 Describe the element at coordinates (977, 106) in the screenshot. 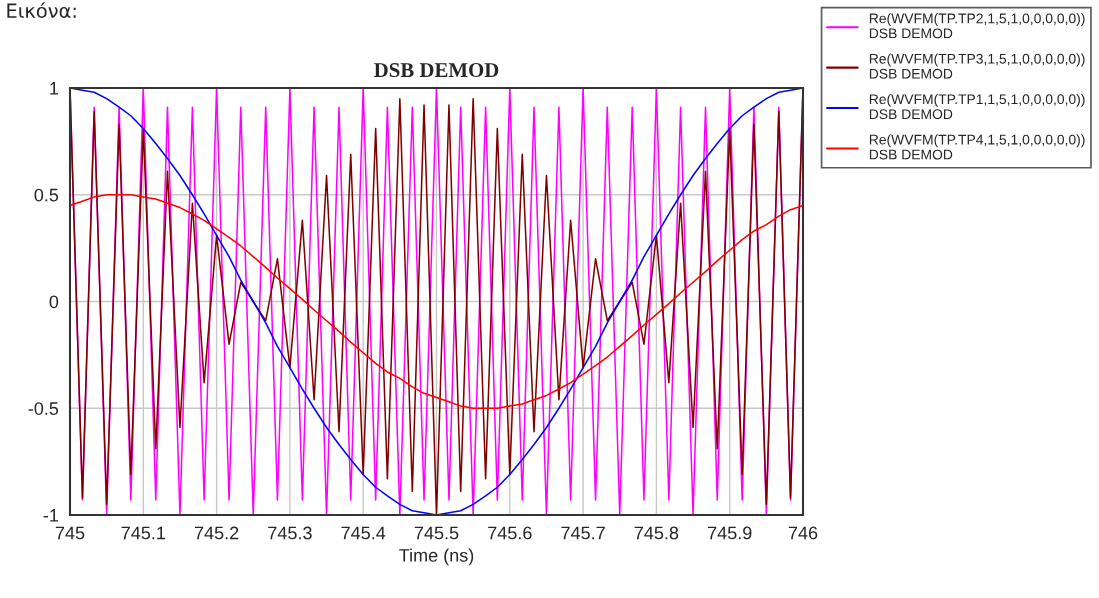

I see `legend-label: Re(WVFM(TP.TP1,1,5,1,0,0,0,0,0)) DSB DEMOD` at that location.